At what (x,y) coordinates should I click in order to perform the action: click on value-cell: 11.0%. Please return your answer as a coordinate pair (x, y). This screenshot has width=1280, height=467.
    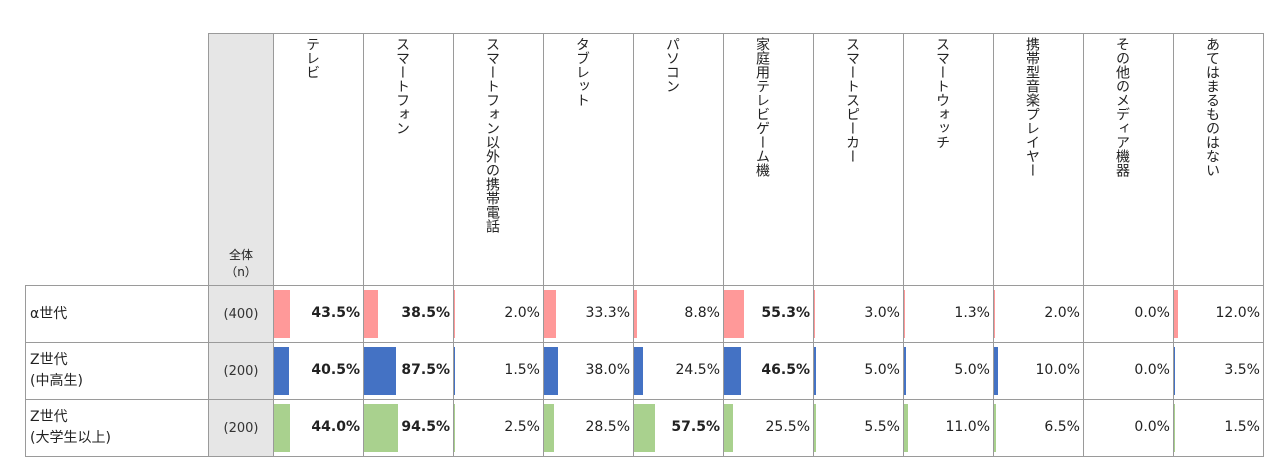
    Looking at the image, I should click on (948, 428).